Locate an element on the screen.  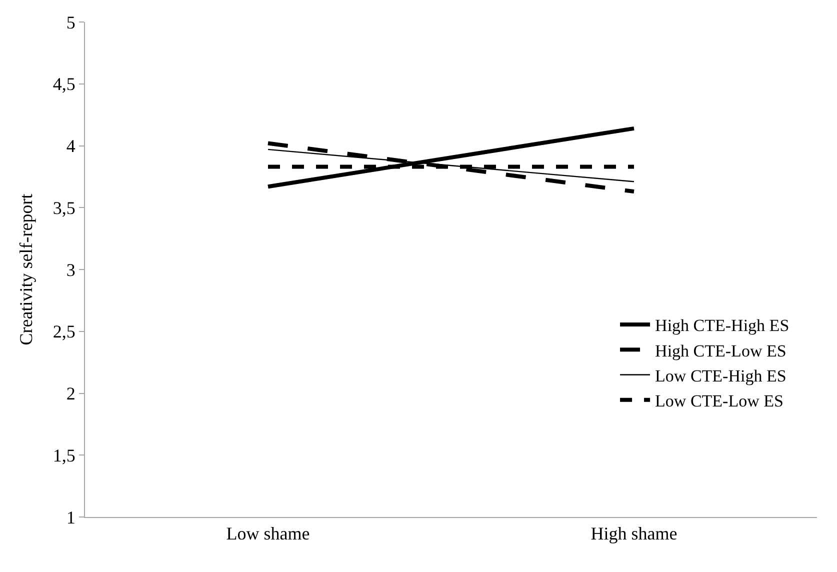
legend-label: High CTE-High ES is located at coordinates (722, 326).